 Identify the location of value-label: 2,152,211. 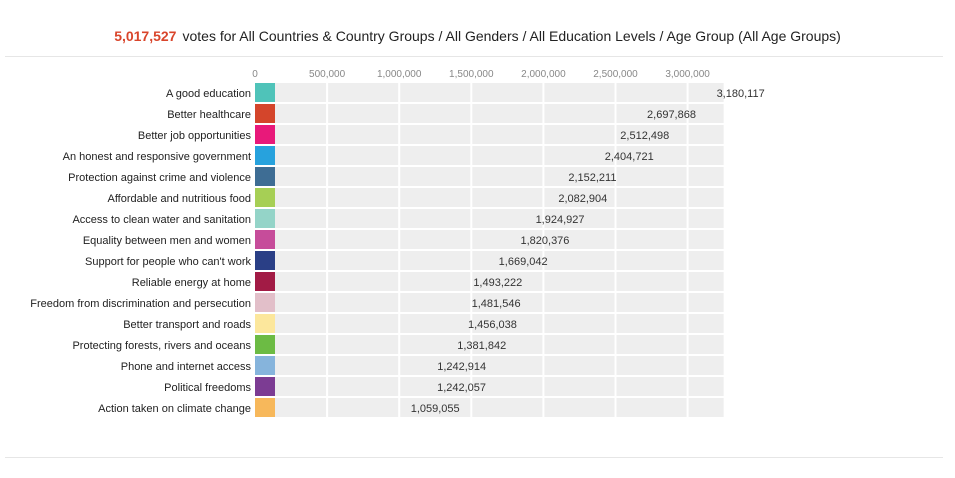
(592, 178).